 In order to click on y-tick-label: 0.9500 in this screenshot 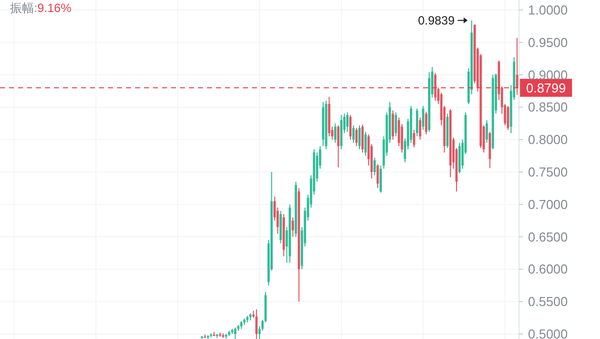, I will do `click(548, 42)`.